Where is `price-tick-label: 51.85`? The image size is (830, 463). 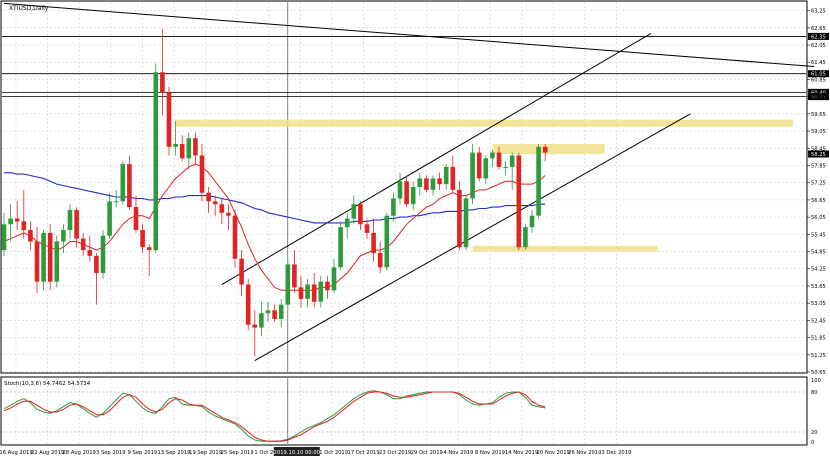 price-tick-label: 51.85 is located at coordinates (818, 339).